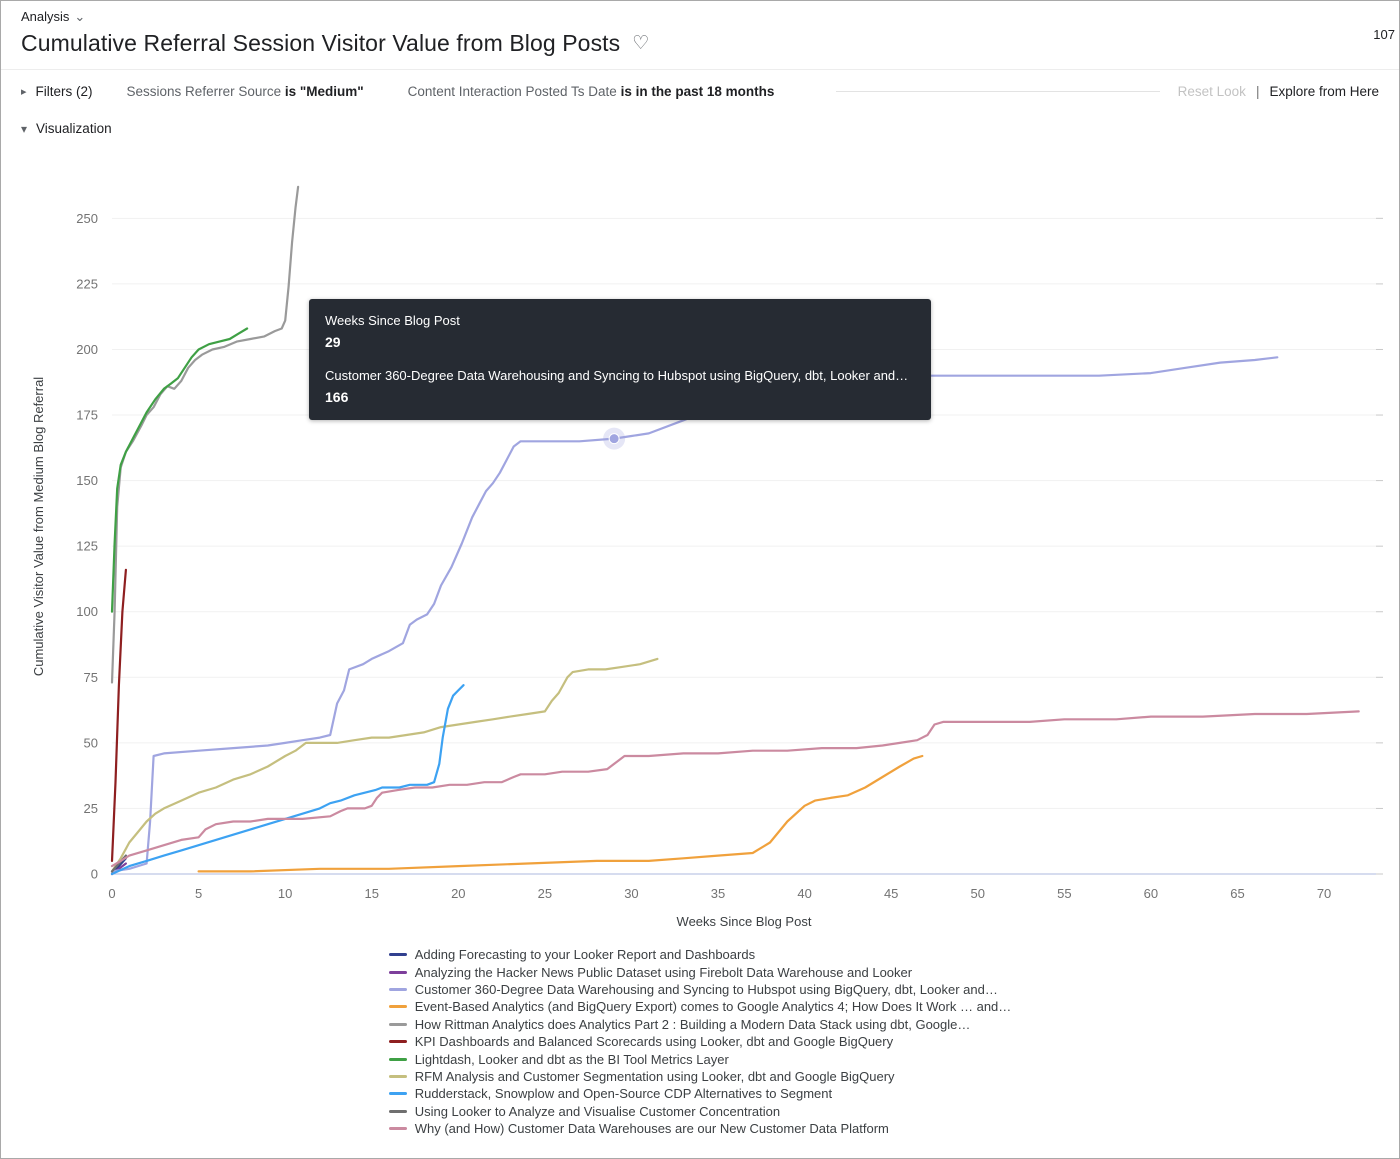  I want to click on x-tick-label: 65, so click(1237, 893).